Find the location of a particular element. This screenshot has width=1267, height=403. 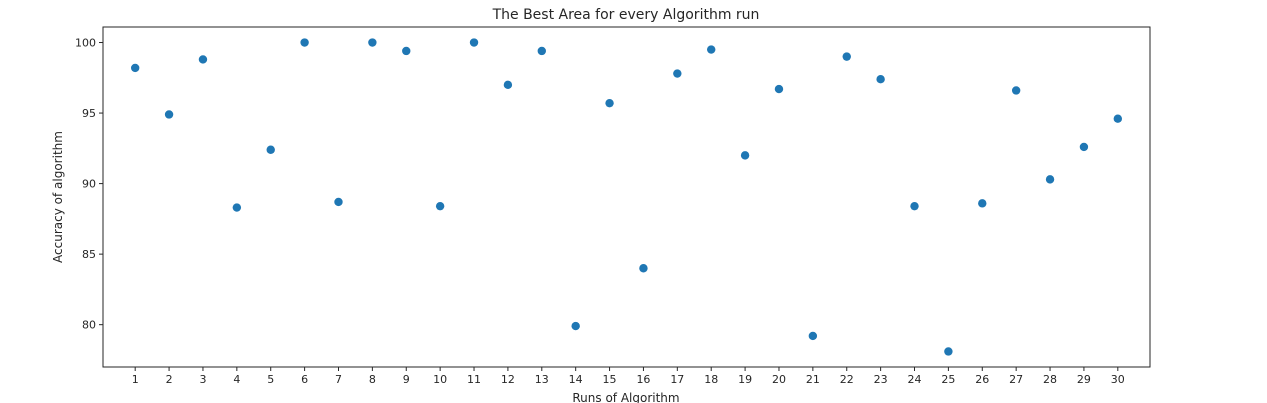

x-tick-label: 24 is located at coordinates (915, 379).